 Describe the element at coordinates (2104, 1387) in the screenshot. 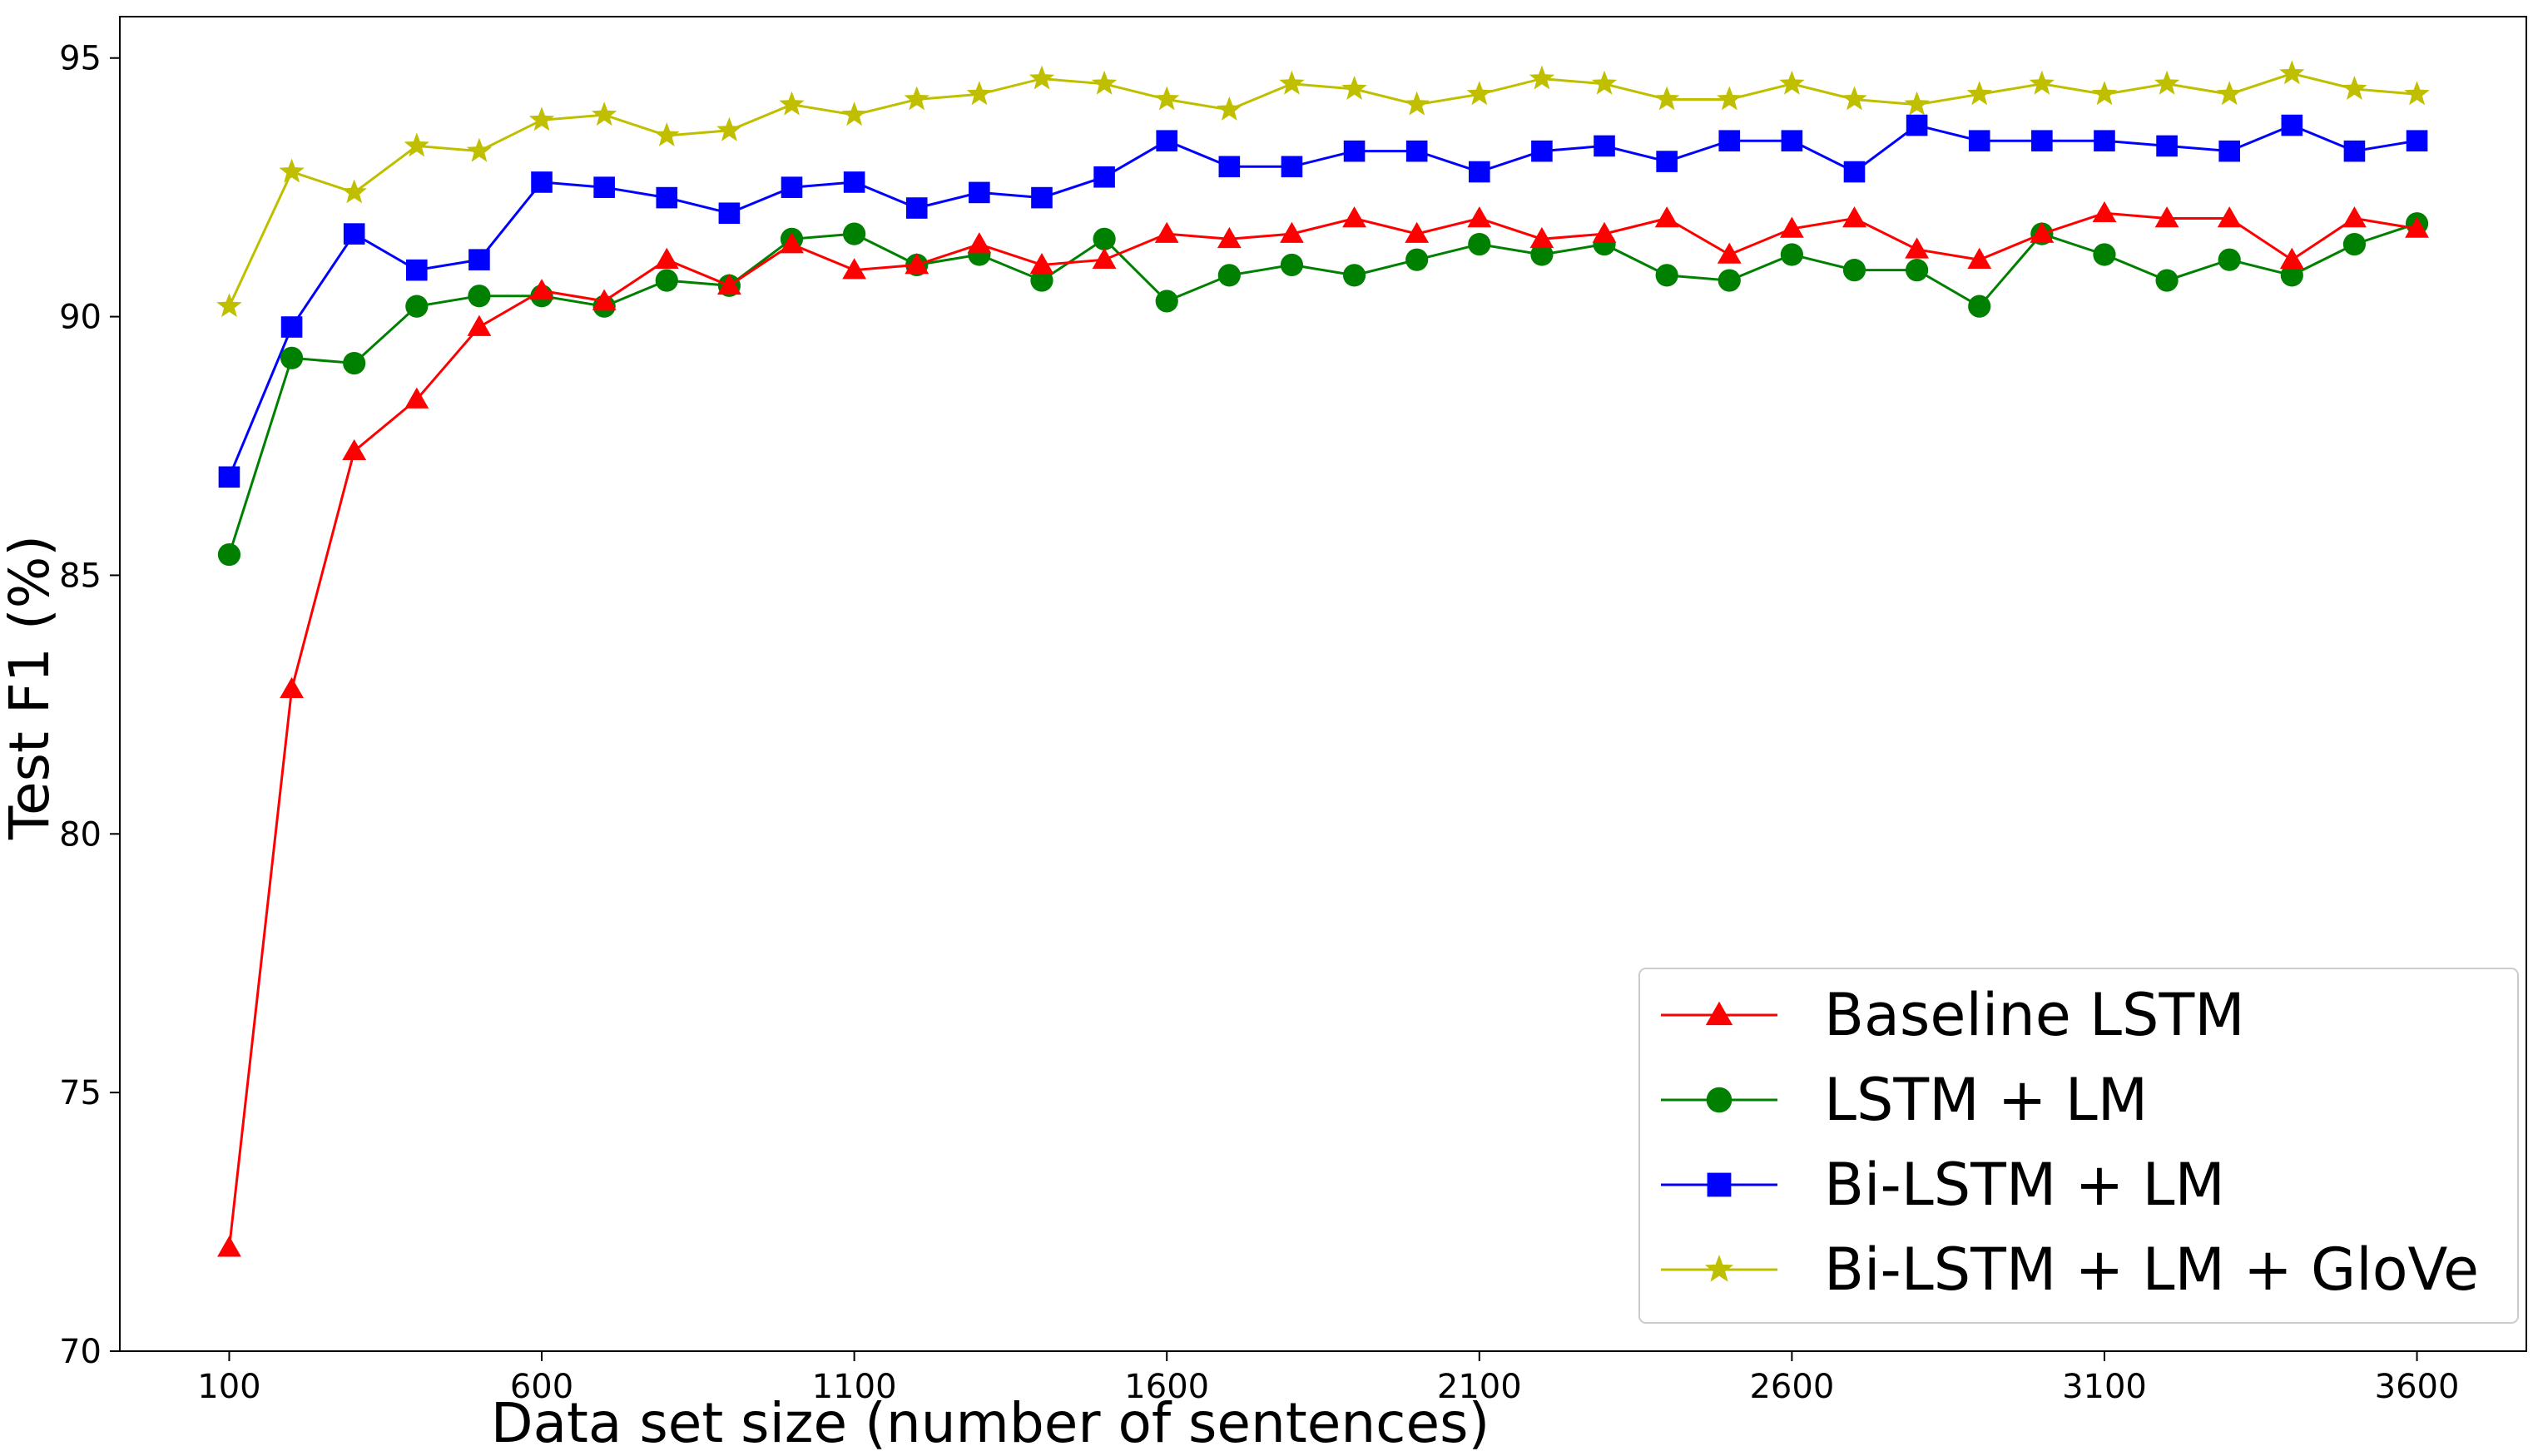

I see `x-tick-label: 3100` at that location.